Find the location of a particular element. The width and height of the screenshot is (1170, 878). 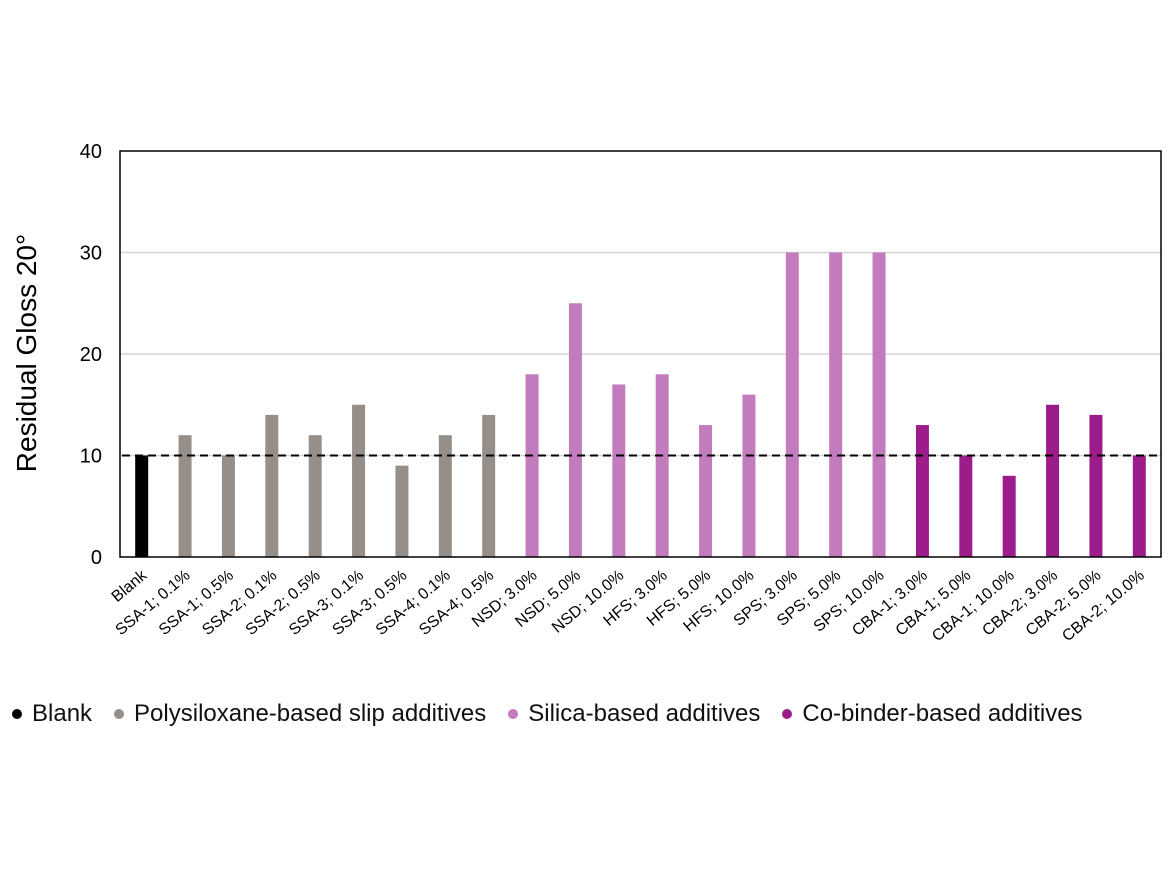

legend-label: Silica-based additives is located at coordinates (644, 713).